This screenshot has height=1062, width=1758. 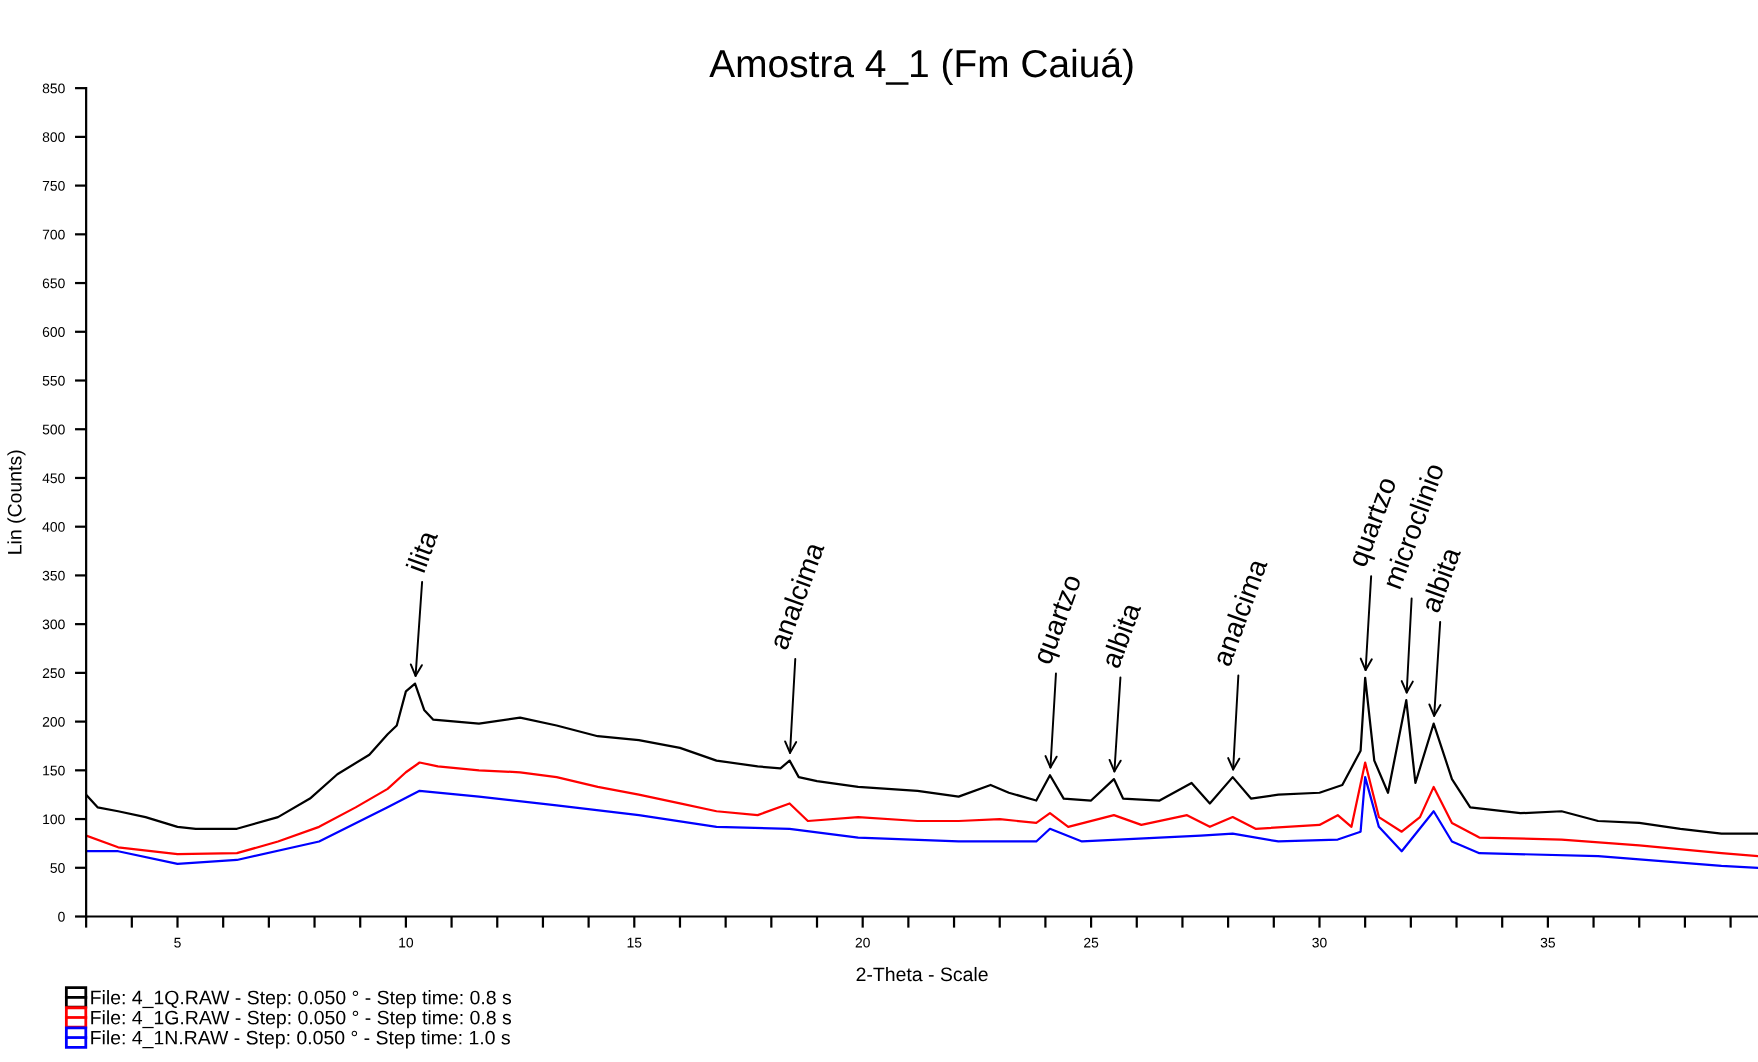 I want to click on y-axis-title: Lin (Counts), so click(x=16, y=502).